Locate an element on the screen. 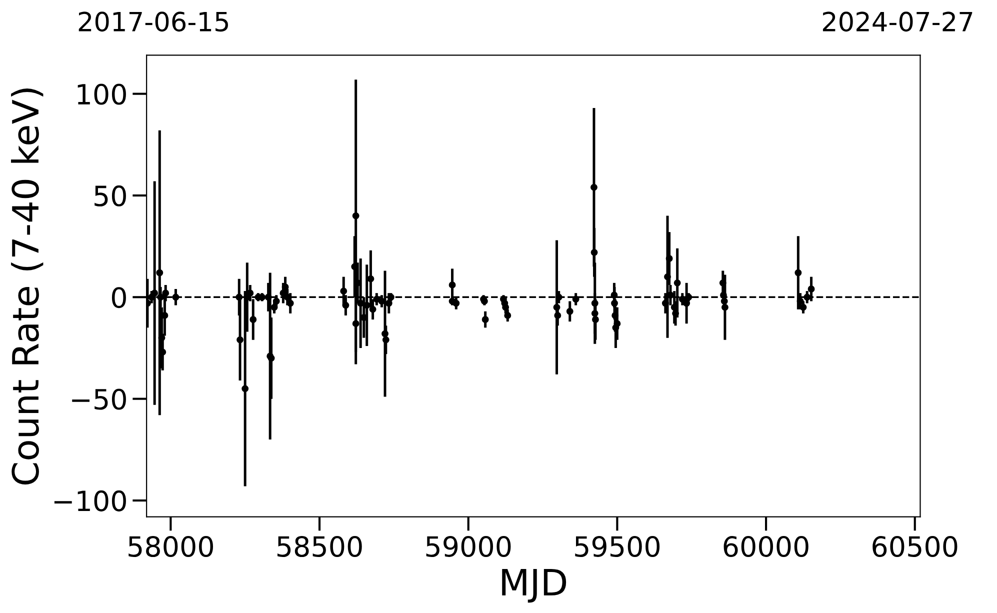  y-tick-label: 50 is located at coordinates (110, 195).